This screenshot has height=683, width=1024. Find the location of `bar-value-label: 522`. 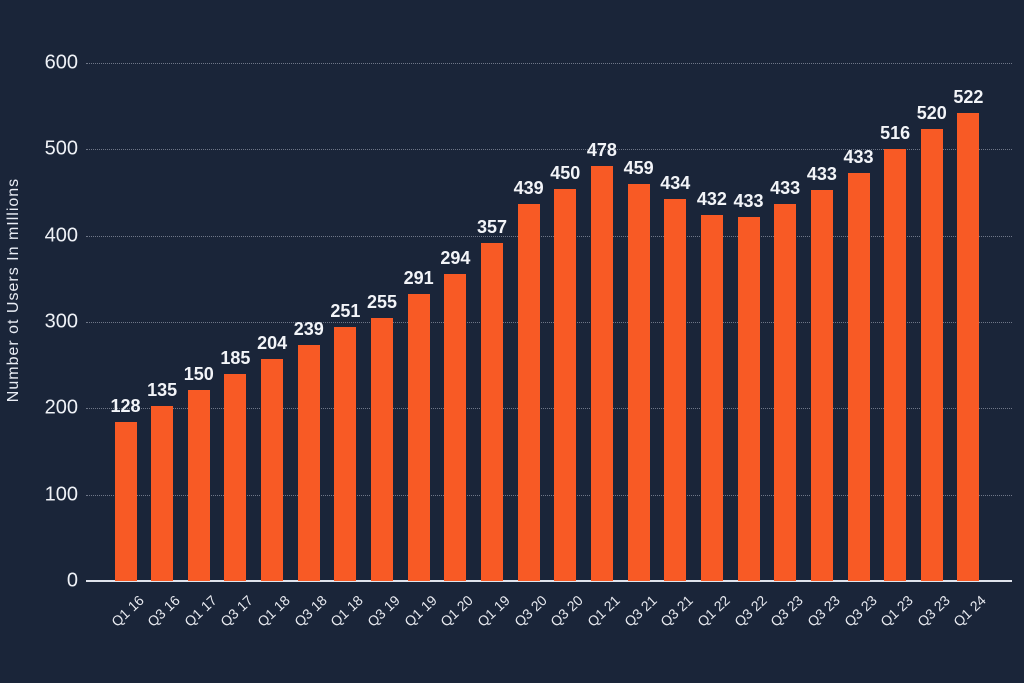

bar-value-label: 522 is located at coordinates (968, 96).